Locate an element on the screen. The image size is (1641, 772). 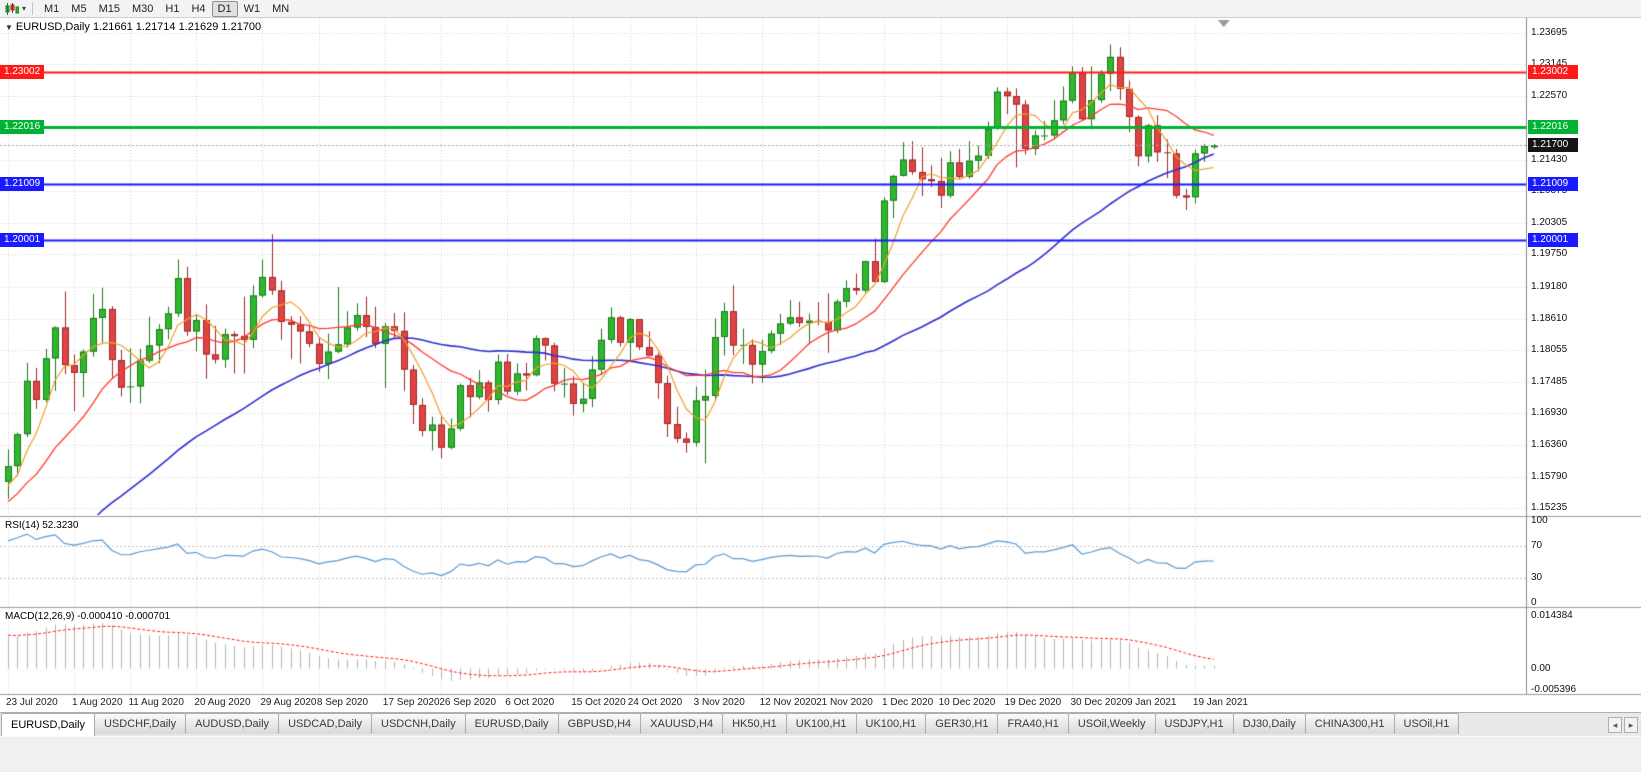
timeframe-buttons: M1 M5 M15 M30 H1 H4 D1 W1 MN is located at coordinates (166, 8).